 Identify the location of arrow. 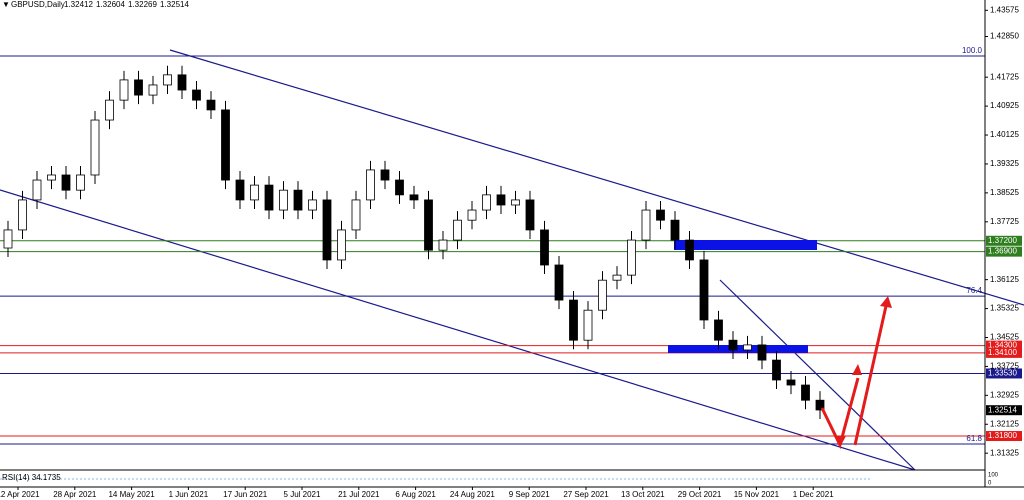
(870, 375).